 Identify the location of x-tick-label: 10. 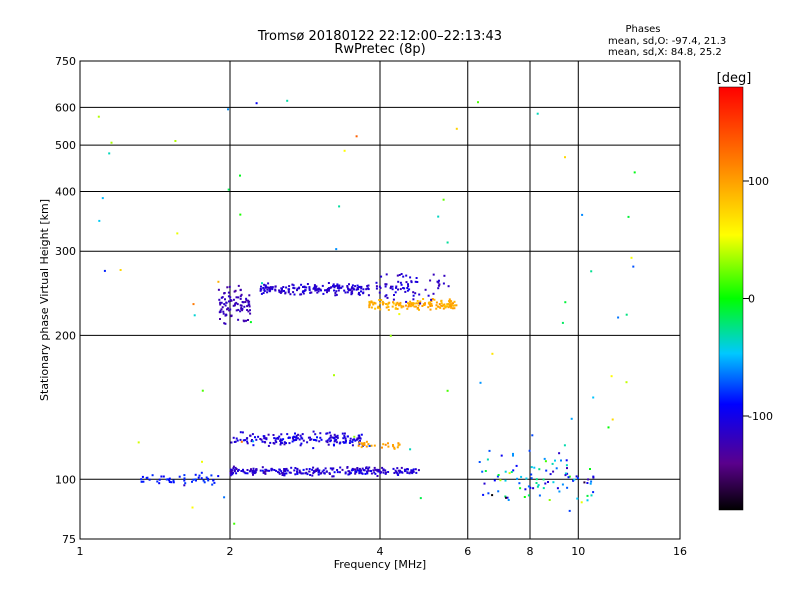
(578, 551).